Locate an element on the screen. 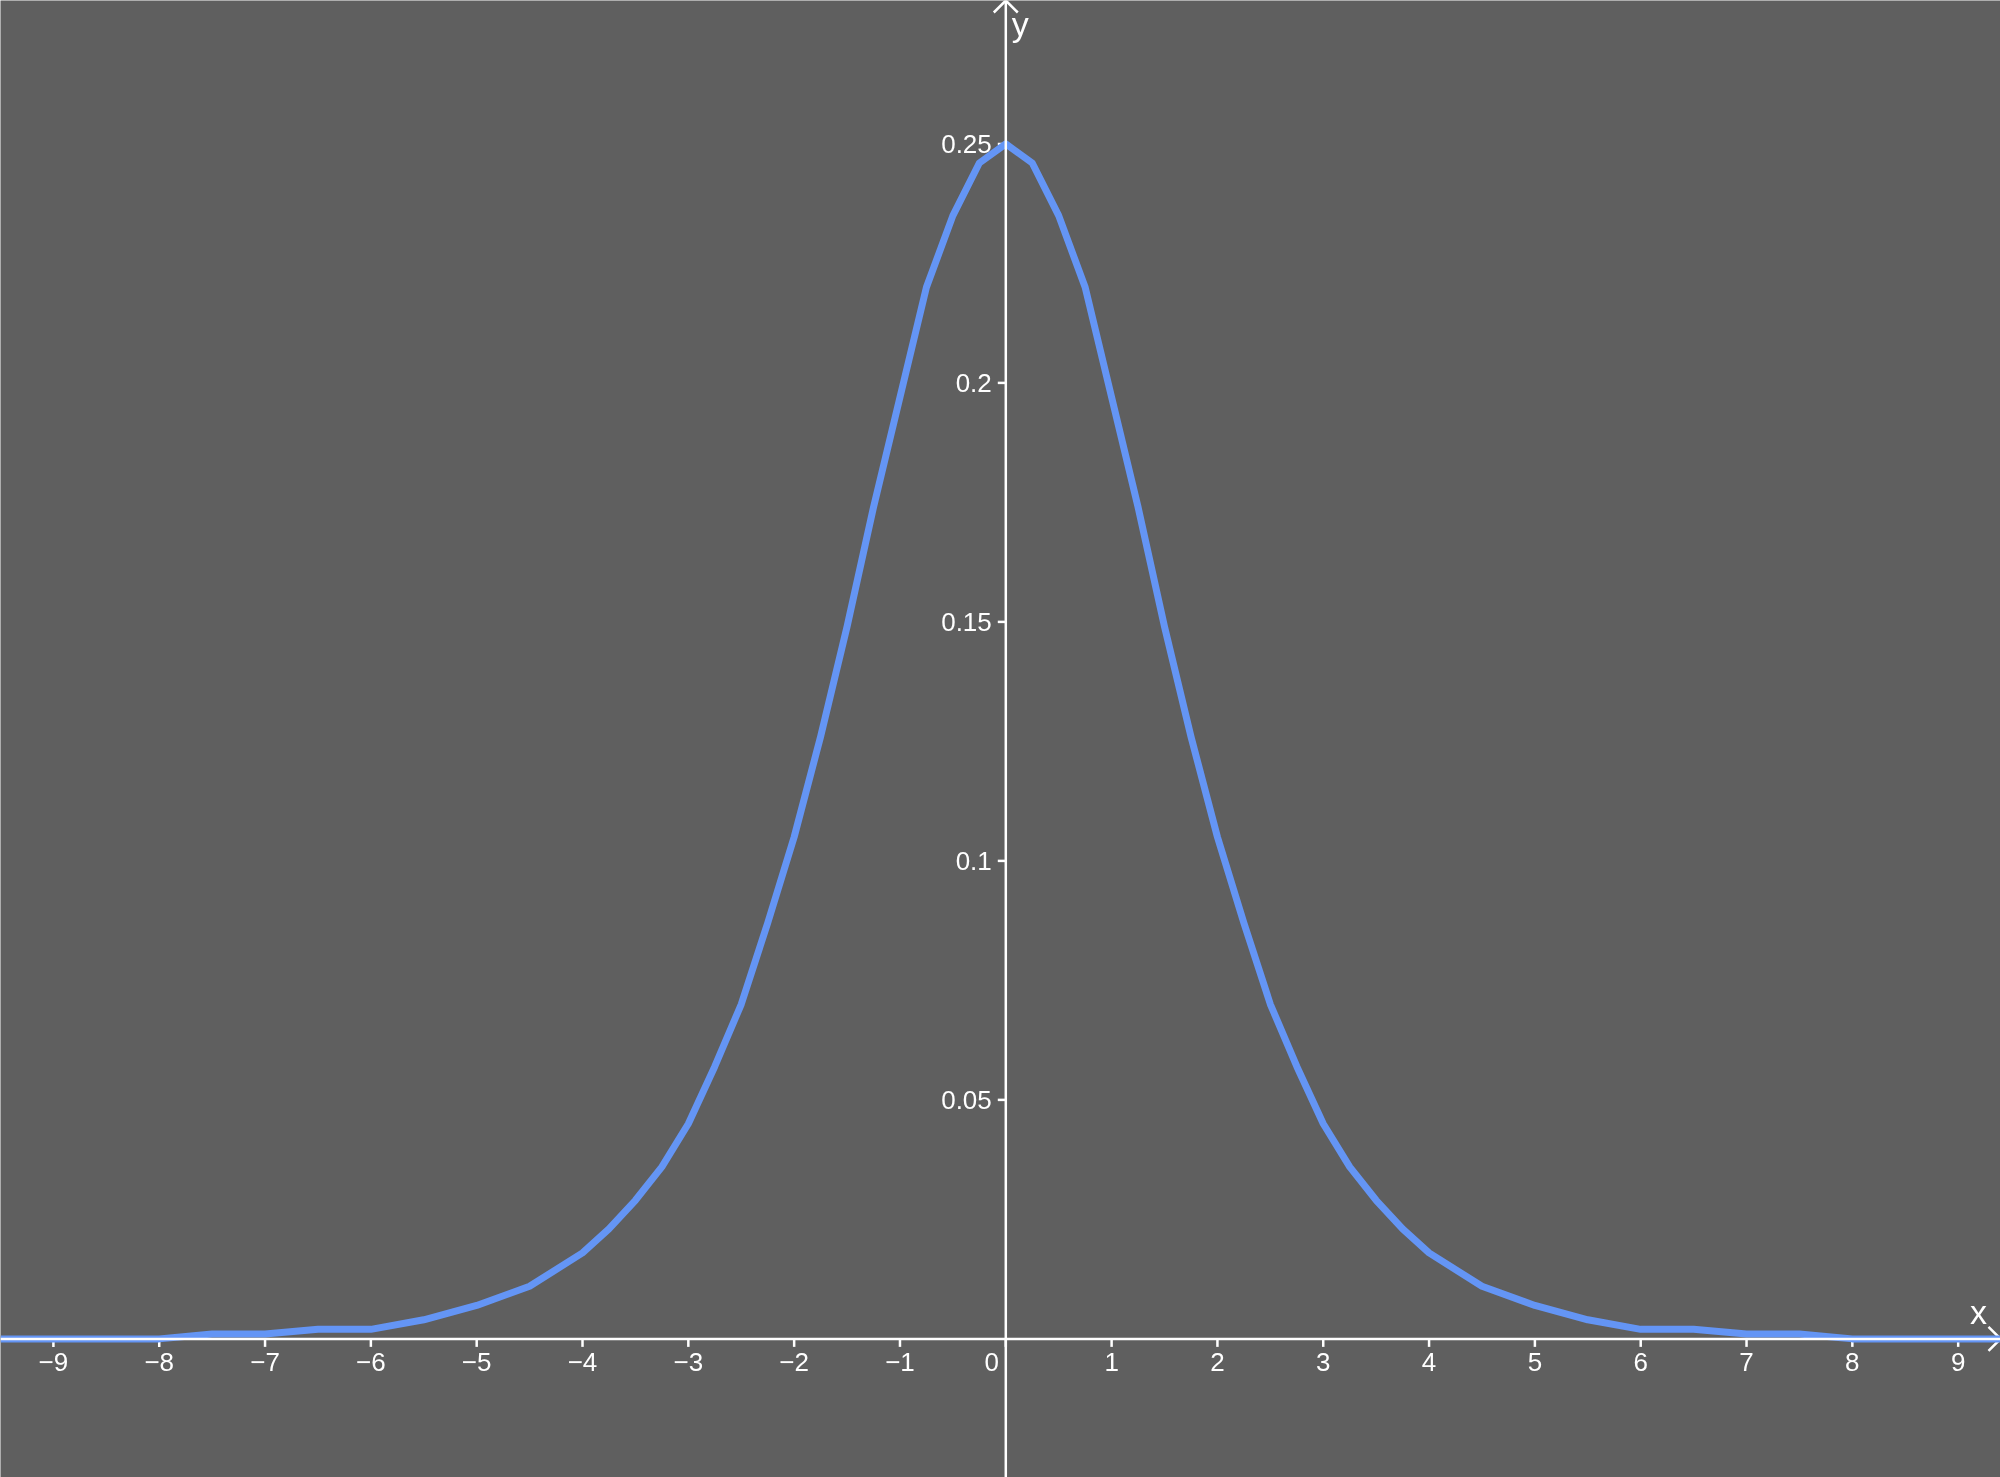 The width and height of the screenshot is (2000, 1477). x-tick-label: 4 is located at coordinates (1429, 1361).